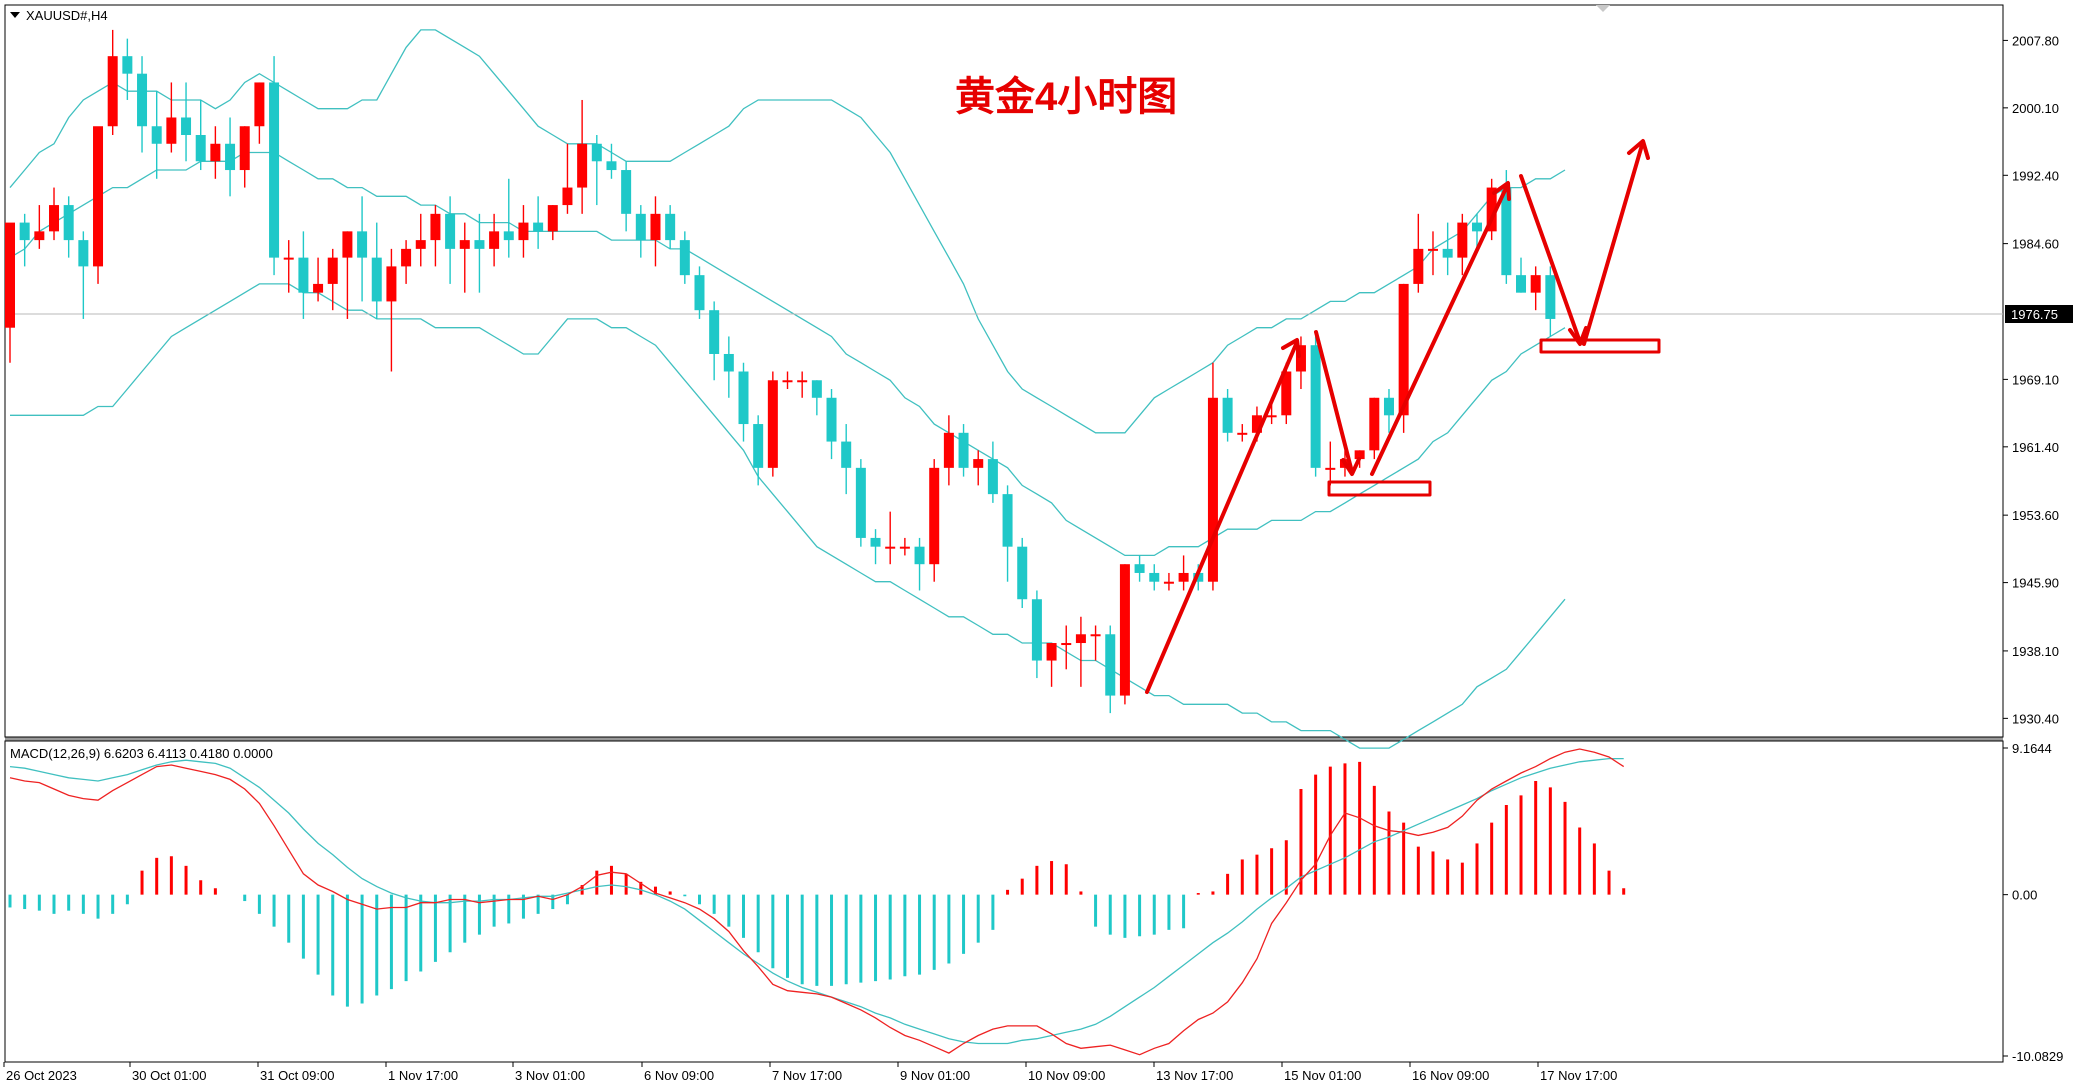  Describe the element at coordinates (1291, 348) in the screenshot. I see `arrow-up-1-head-icon` at that location.